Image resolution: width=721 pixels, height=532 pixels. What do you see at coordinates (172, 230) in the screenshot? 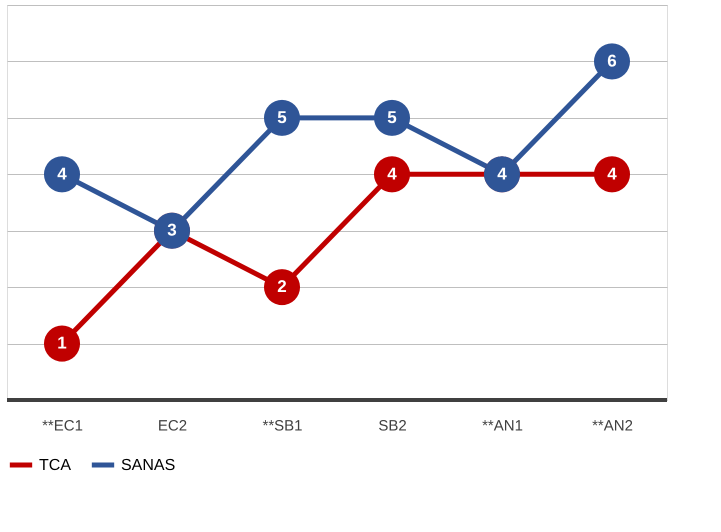
I see `data-label: 3` at bounding box center [172, 230].